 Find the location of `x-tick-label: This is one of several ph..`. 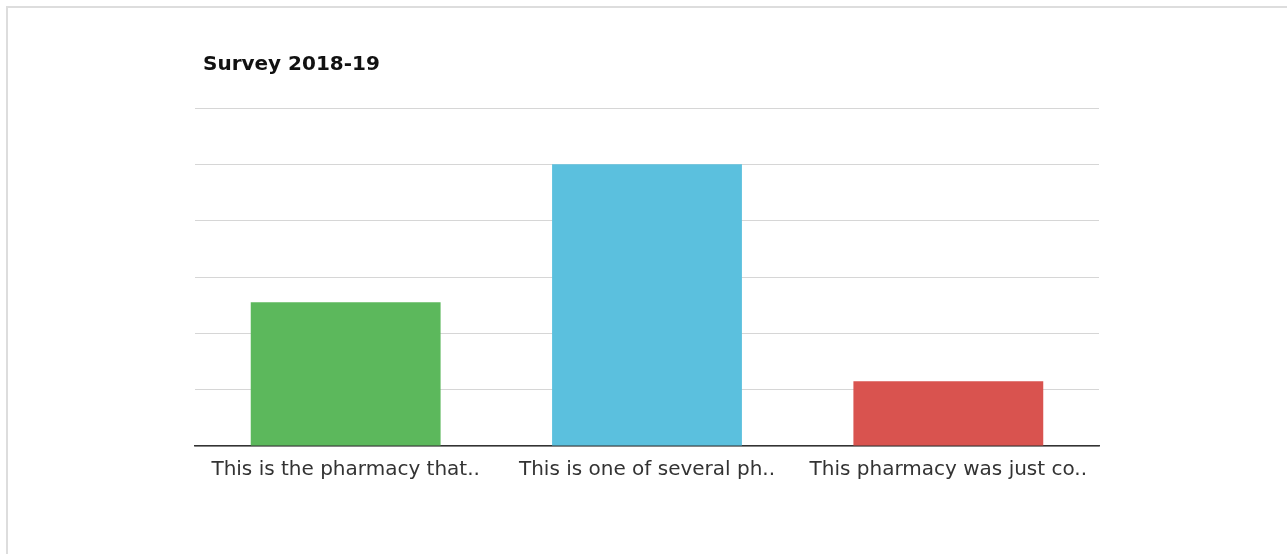

x-tick-label: This is one of several ph.. is located at coordinates (646, 468).